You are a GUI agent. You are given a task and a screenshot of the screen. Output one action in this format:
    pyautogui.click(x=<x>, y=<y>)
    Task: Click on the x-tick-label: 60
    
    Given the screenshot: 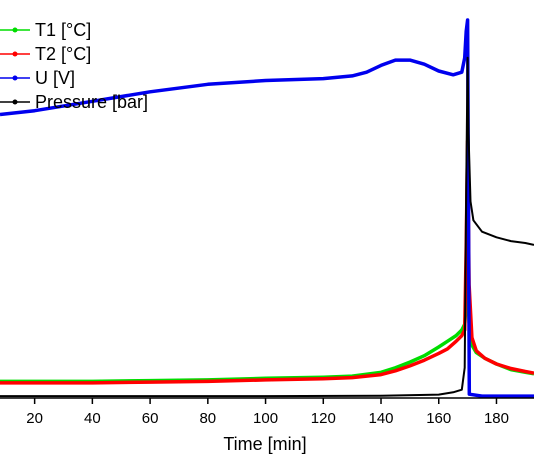 What is the action you would take?
    pyautogui.click(x=150, y=418)
    